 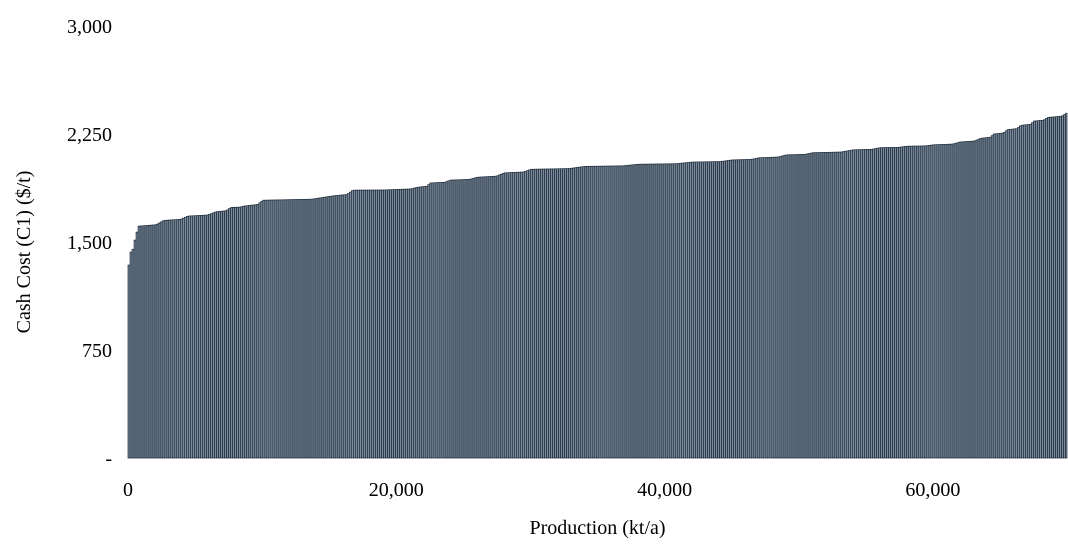 I want to click on x-axis-title: Production (kt/a), so click(x=597, y=528).